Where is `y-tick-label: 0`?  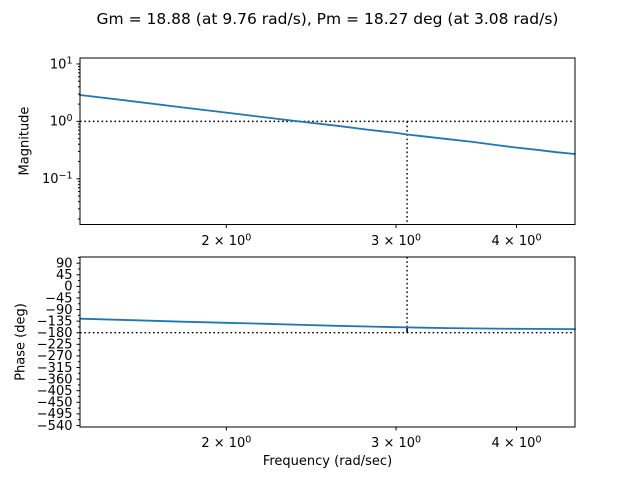
y-tick-label: 0 is located at coordinates (68, 287).